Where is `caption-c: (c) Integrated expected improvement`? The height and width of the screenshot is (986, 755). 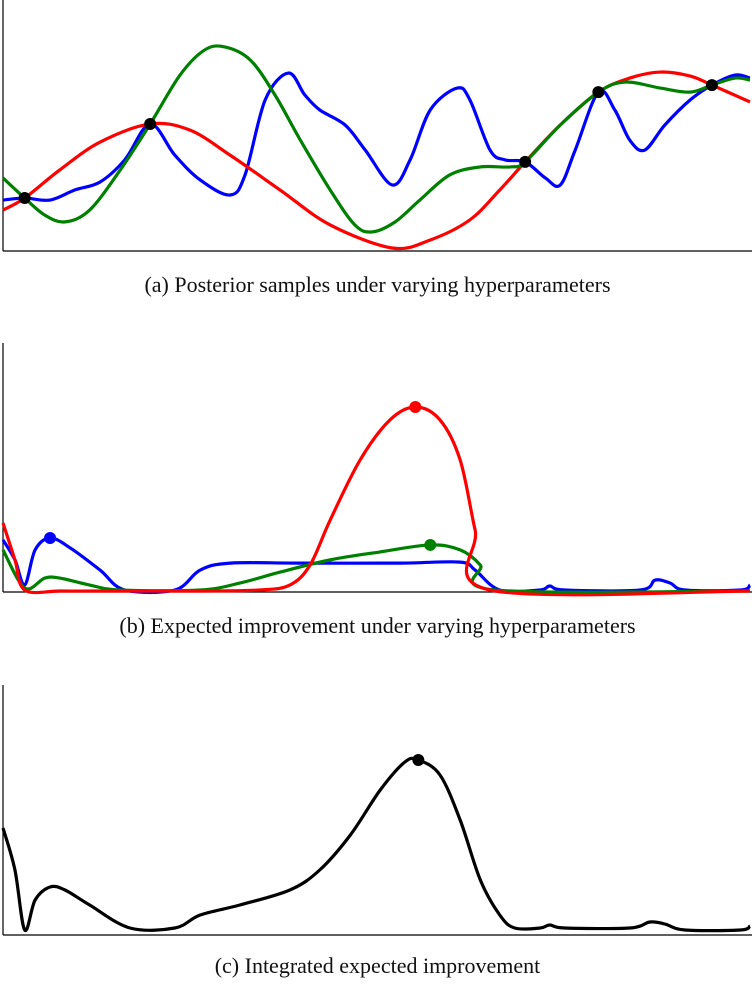 caption-c: (c) Integrated expected improvement is located at coordinates (377, 965).